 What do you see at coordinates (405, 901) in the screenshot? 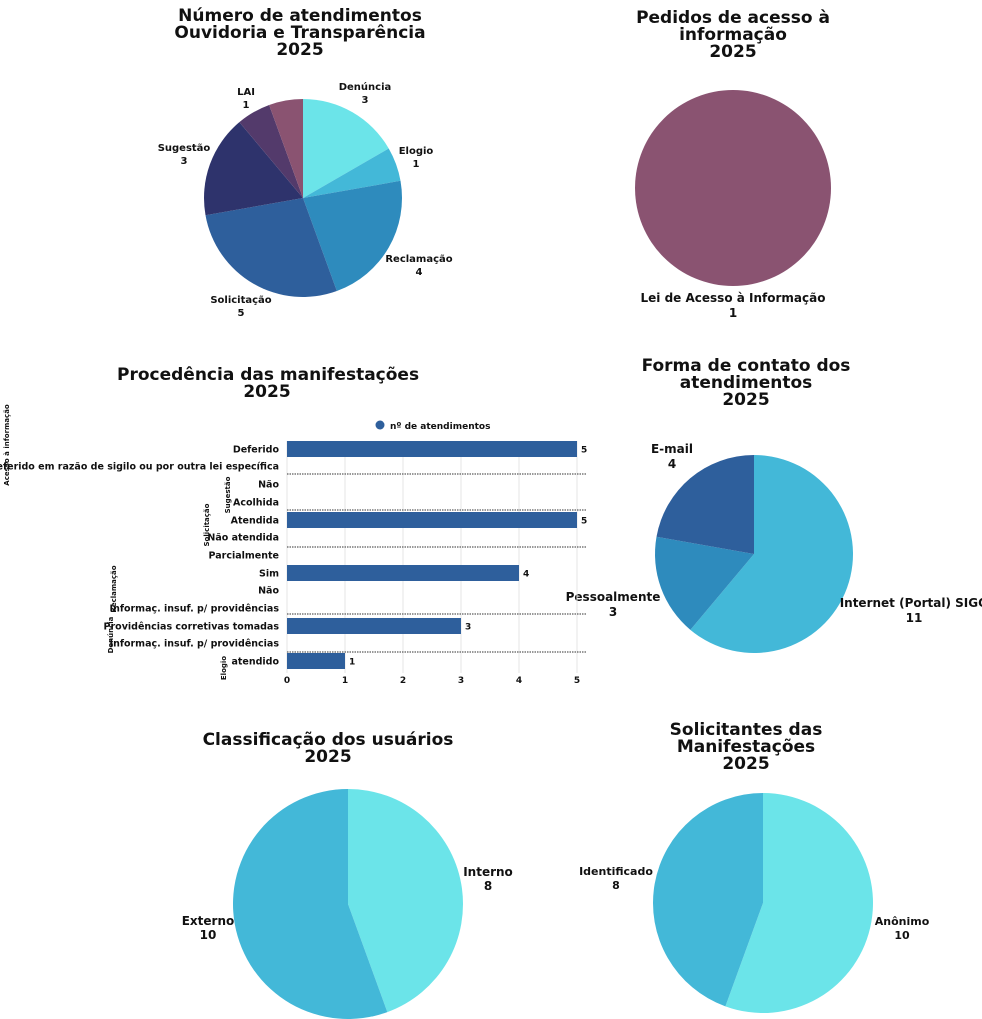
I see `pie-slice-interno` at bounding box center [405, 901].